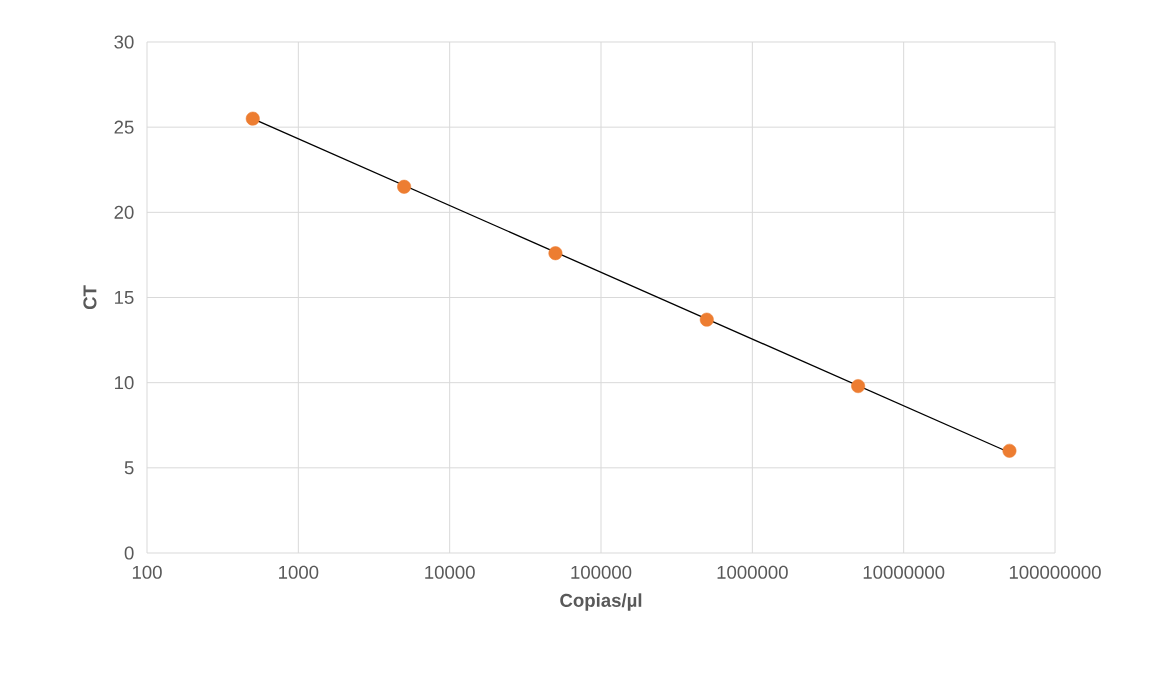 The height and width of the screenshot is (690, 1156). What do you see at coordinates (752, 572) in the screenshot?
I see `x-tick-label: 1000000` at bounding box center [752, 572].